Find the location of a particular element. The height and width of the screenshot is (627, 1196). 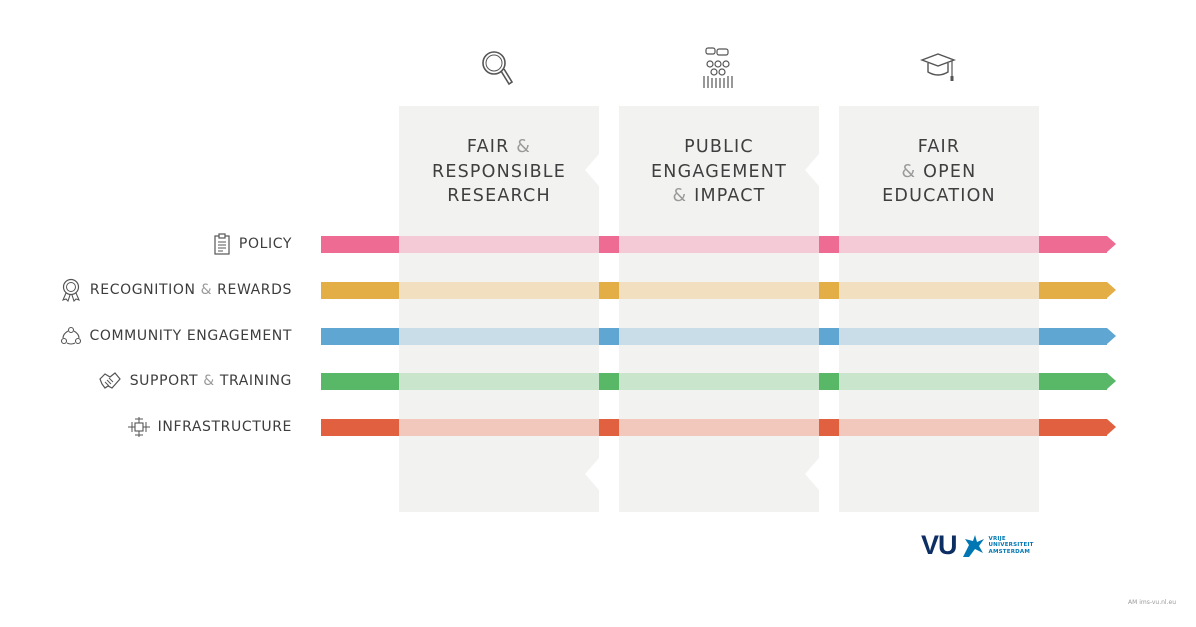

community-cycle-icon is located at coordinates (70, 335).